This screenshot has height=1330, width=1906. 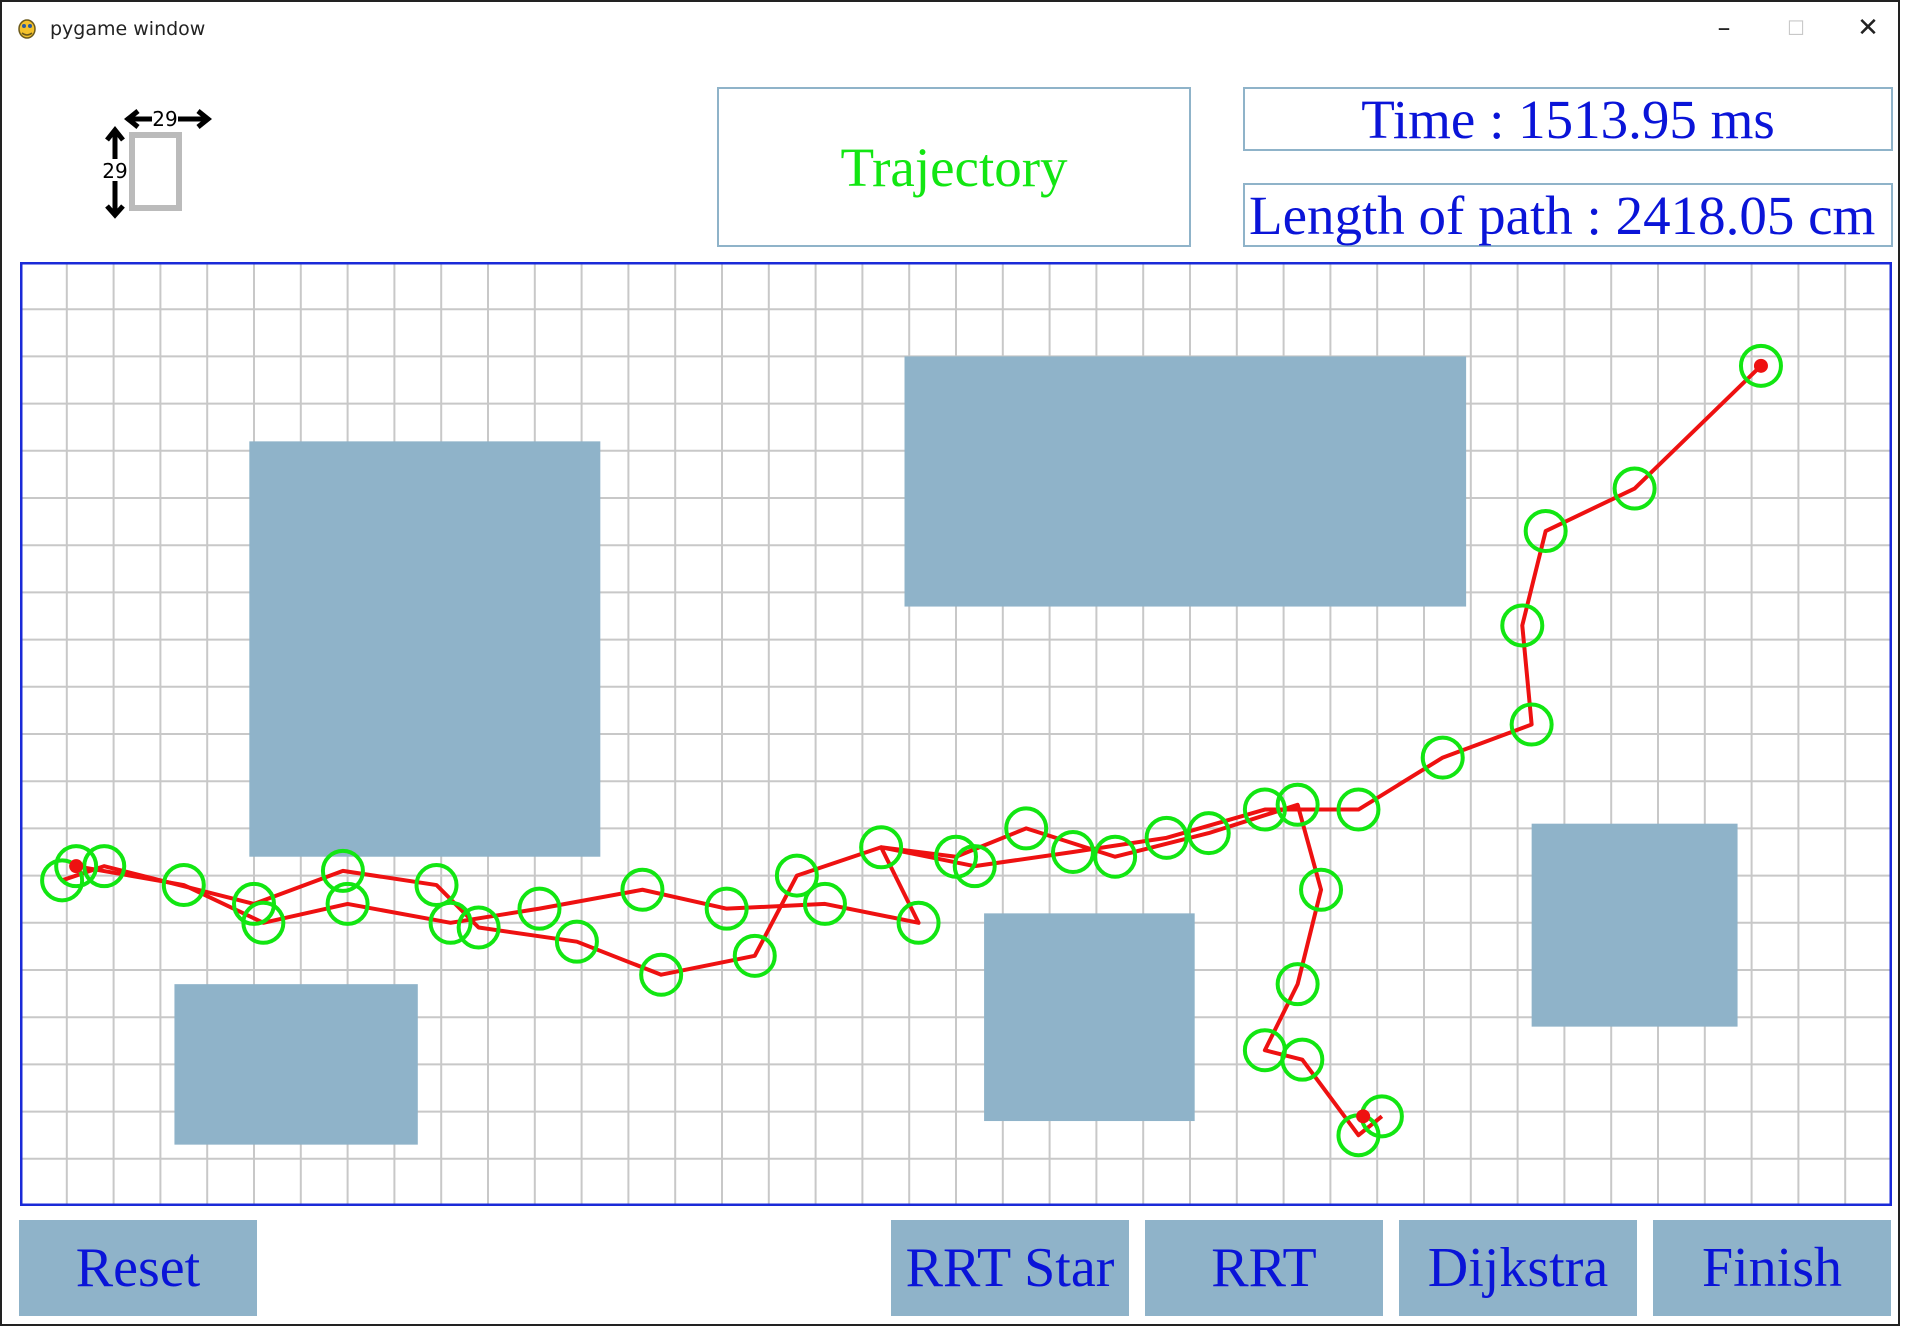 I want to click on mode-label: Trajectory, so click(x=954, y=167).